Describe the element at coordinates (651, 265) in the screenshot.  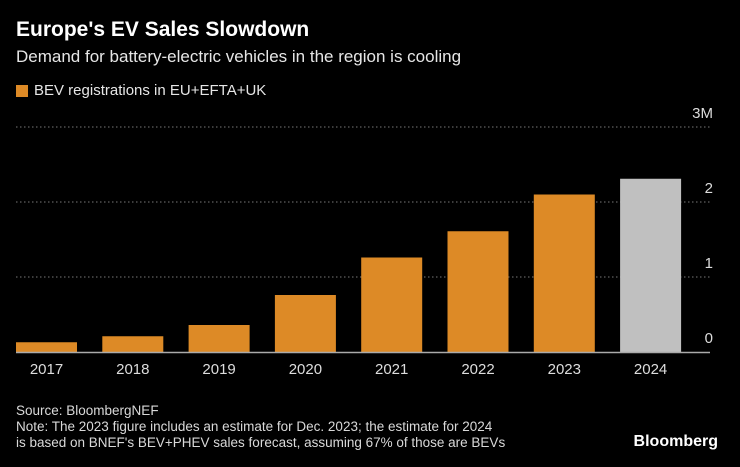
I see `bar-2024` at that location.